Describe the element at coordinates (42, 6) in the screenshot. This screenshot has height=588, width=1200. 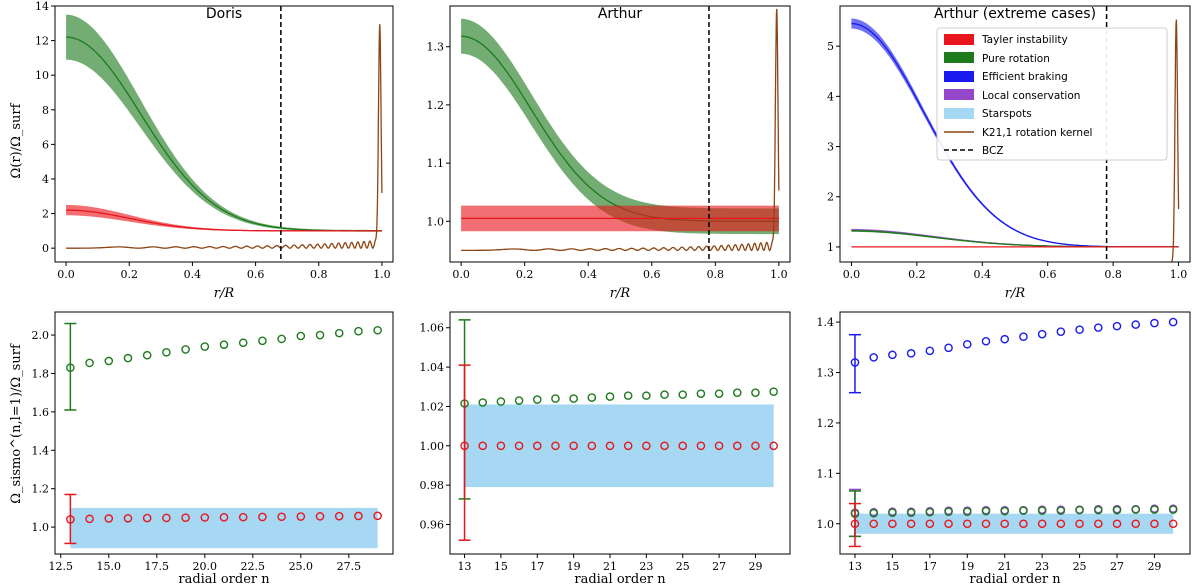
I see `y-tick-label: 14` at that location.